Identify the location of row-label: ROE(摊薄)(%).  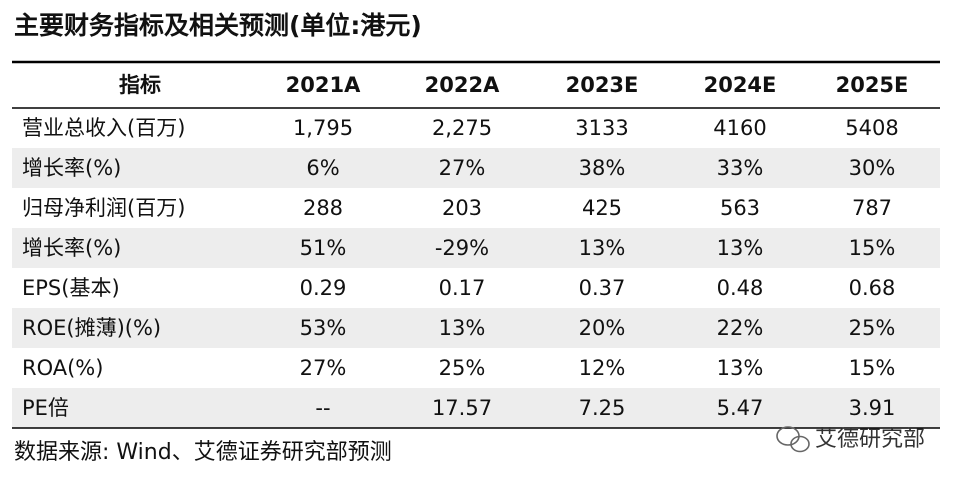
(91, 328).